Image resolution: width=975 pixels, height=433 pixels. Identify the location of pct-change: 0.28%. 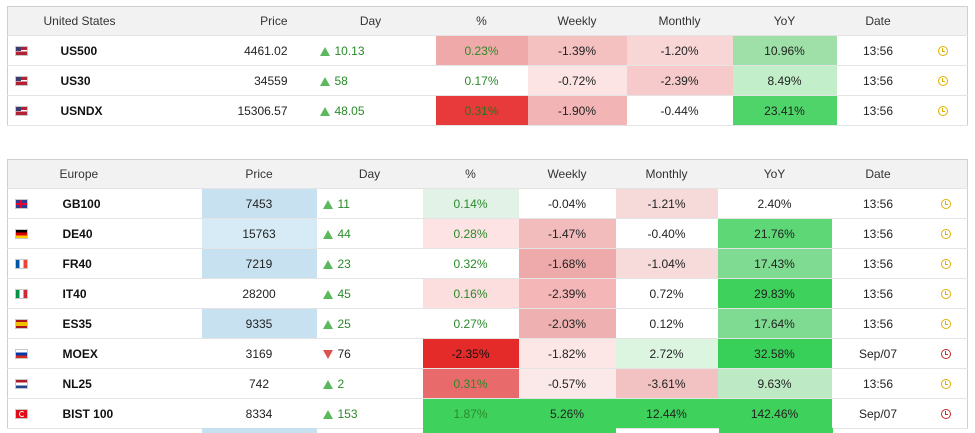
(470, 233).